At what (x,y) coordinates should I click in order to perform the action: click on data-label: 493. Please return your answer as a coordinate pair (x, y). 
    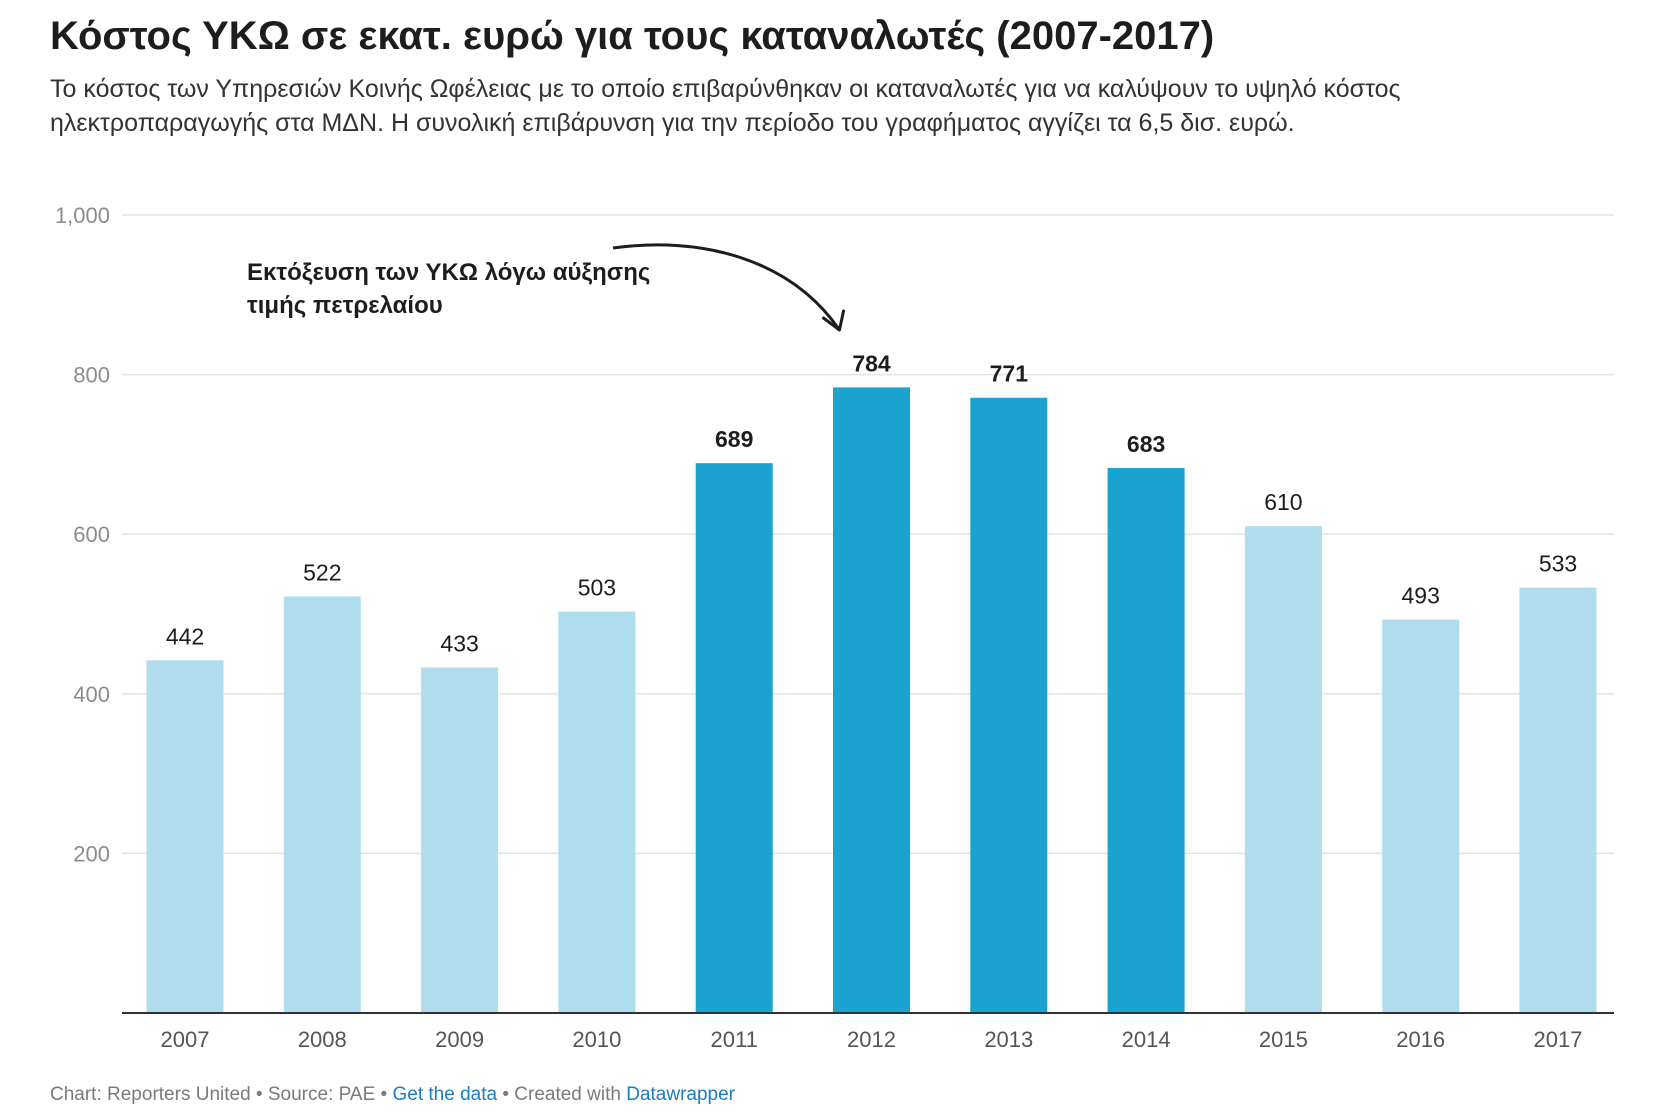
    Looking at the image, I should click on (1421, 596).